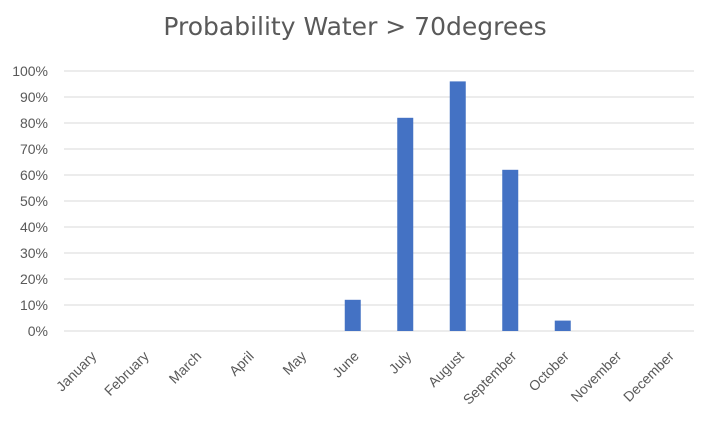 The image size is (702, 424). What do you see at coordinates (34, 227) in the screenshot?
I see `y-tick-label: 40%` at bounding box center [34, 227].